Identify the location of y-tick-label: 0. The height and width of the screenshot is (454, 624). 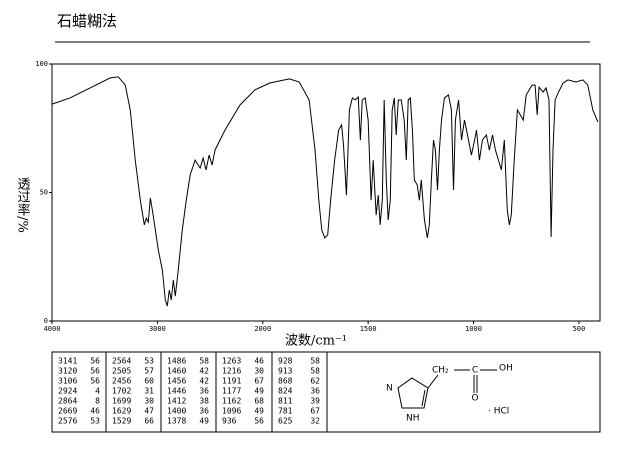
(46, 321).